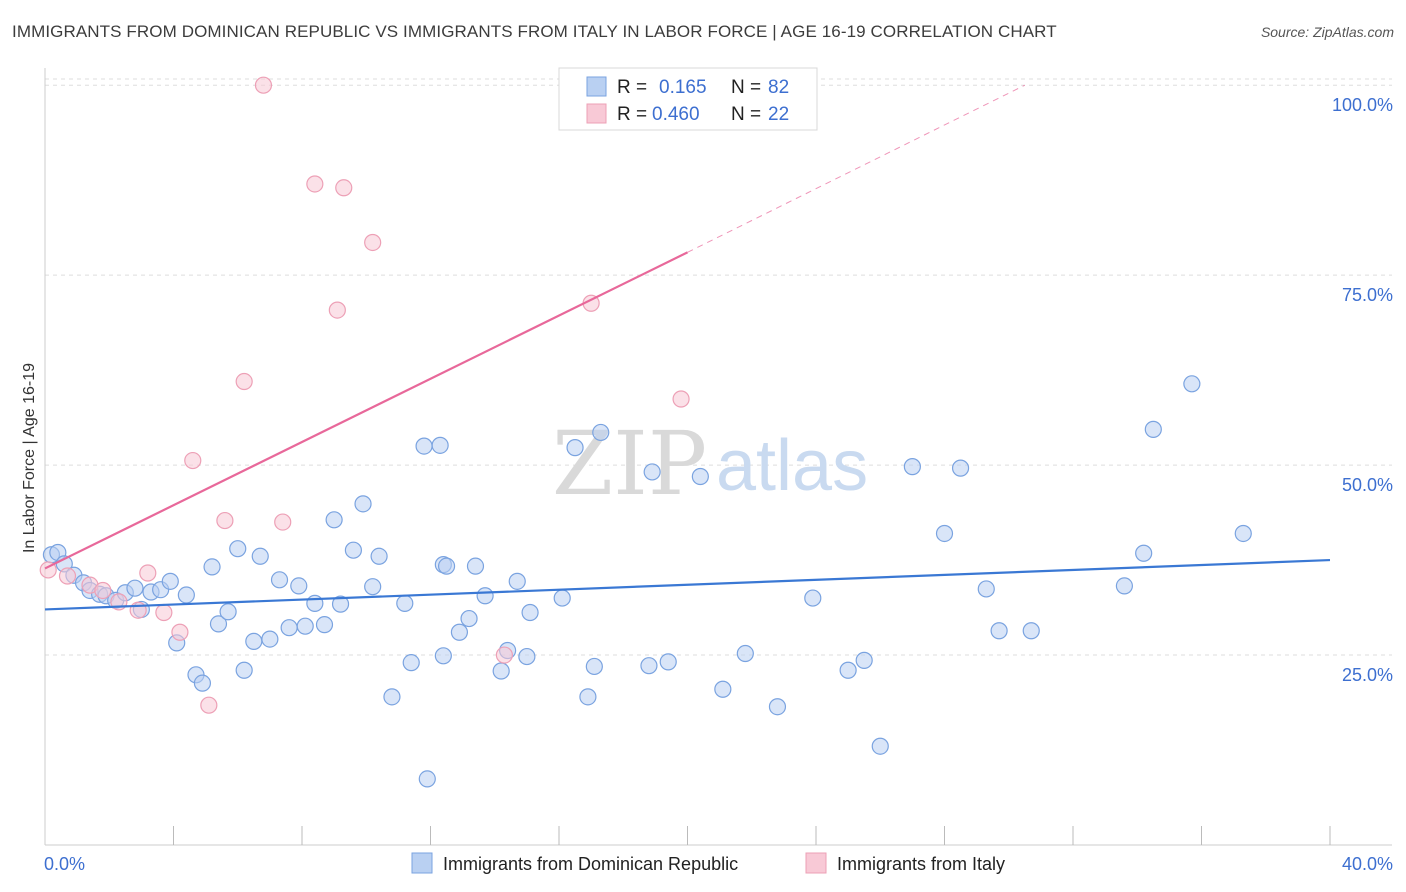  I want to click on bottom-legend-label-1: Immigrants from Dominican Republic, so click(590, 864).